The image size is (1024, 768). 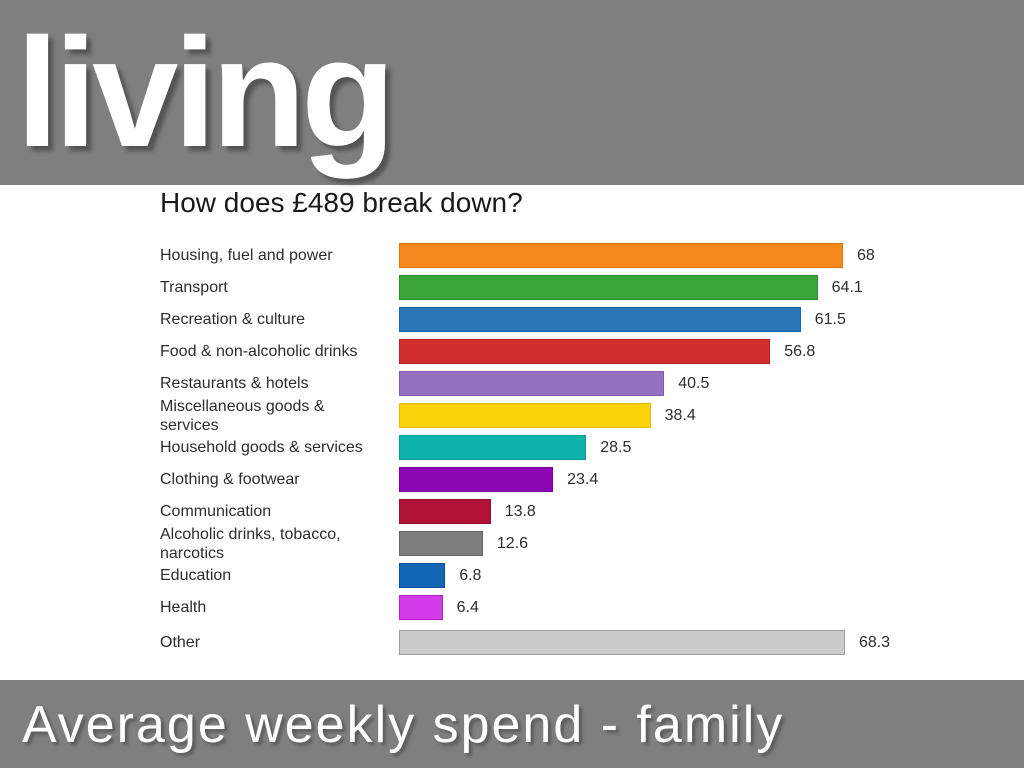 What do you see at coordinates (230, 479) in the screenshot?
I see `category-label: Clothing & footwear` at bounding box center [230, 479].